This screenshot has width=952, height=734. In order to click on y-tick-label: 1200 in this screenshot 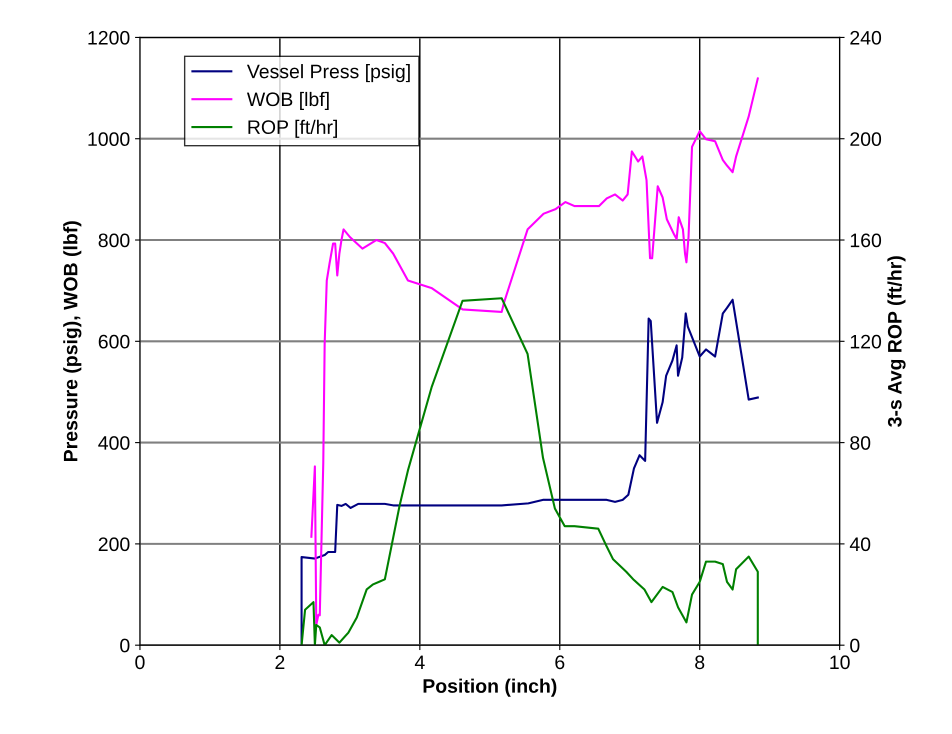, I will do `click(109, 37)`.